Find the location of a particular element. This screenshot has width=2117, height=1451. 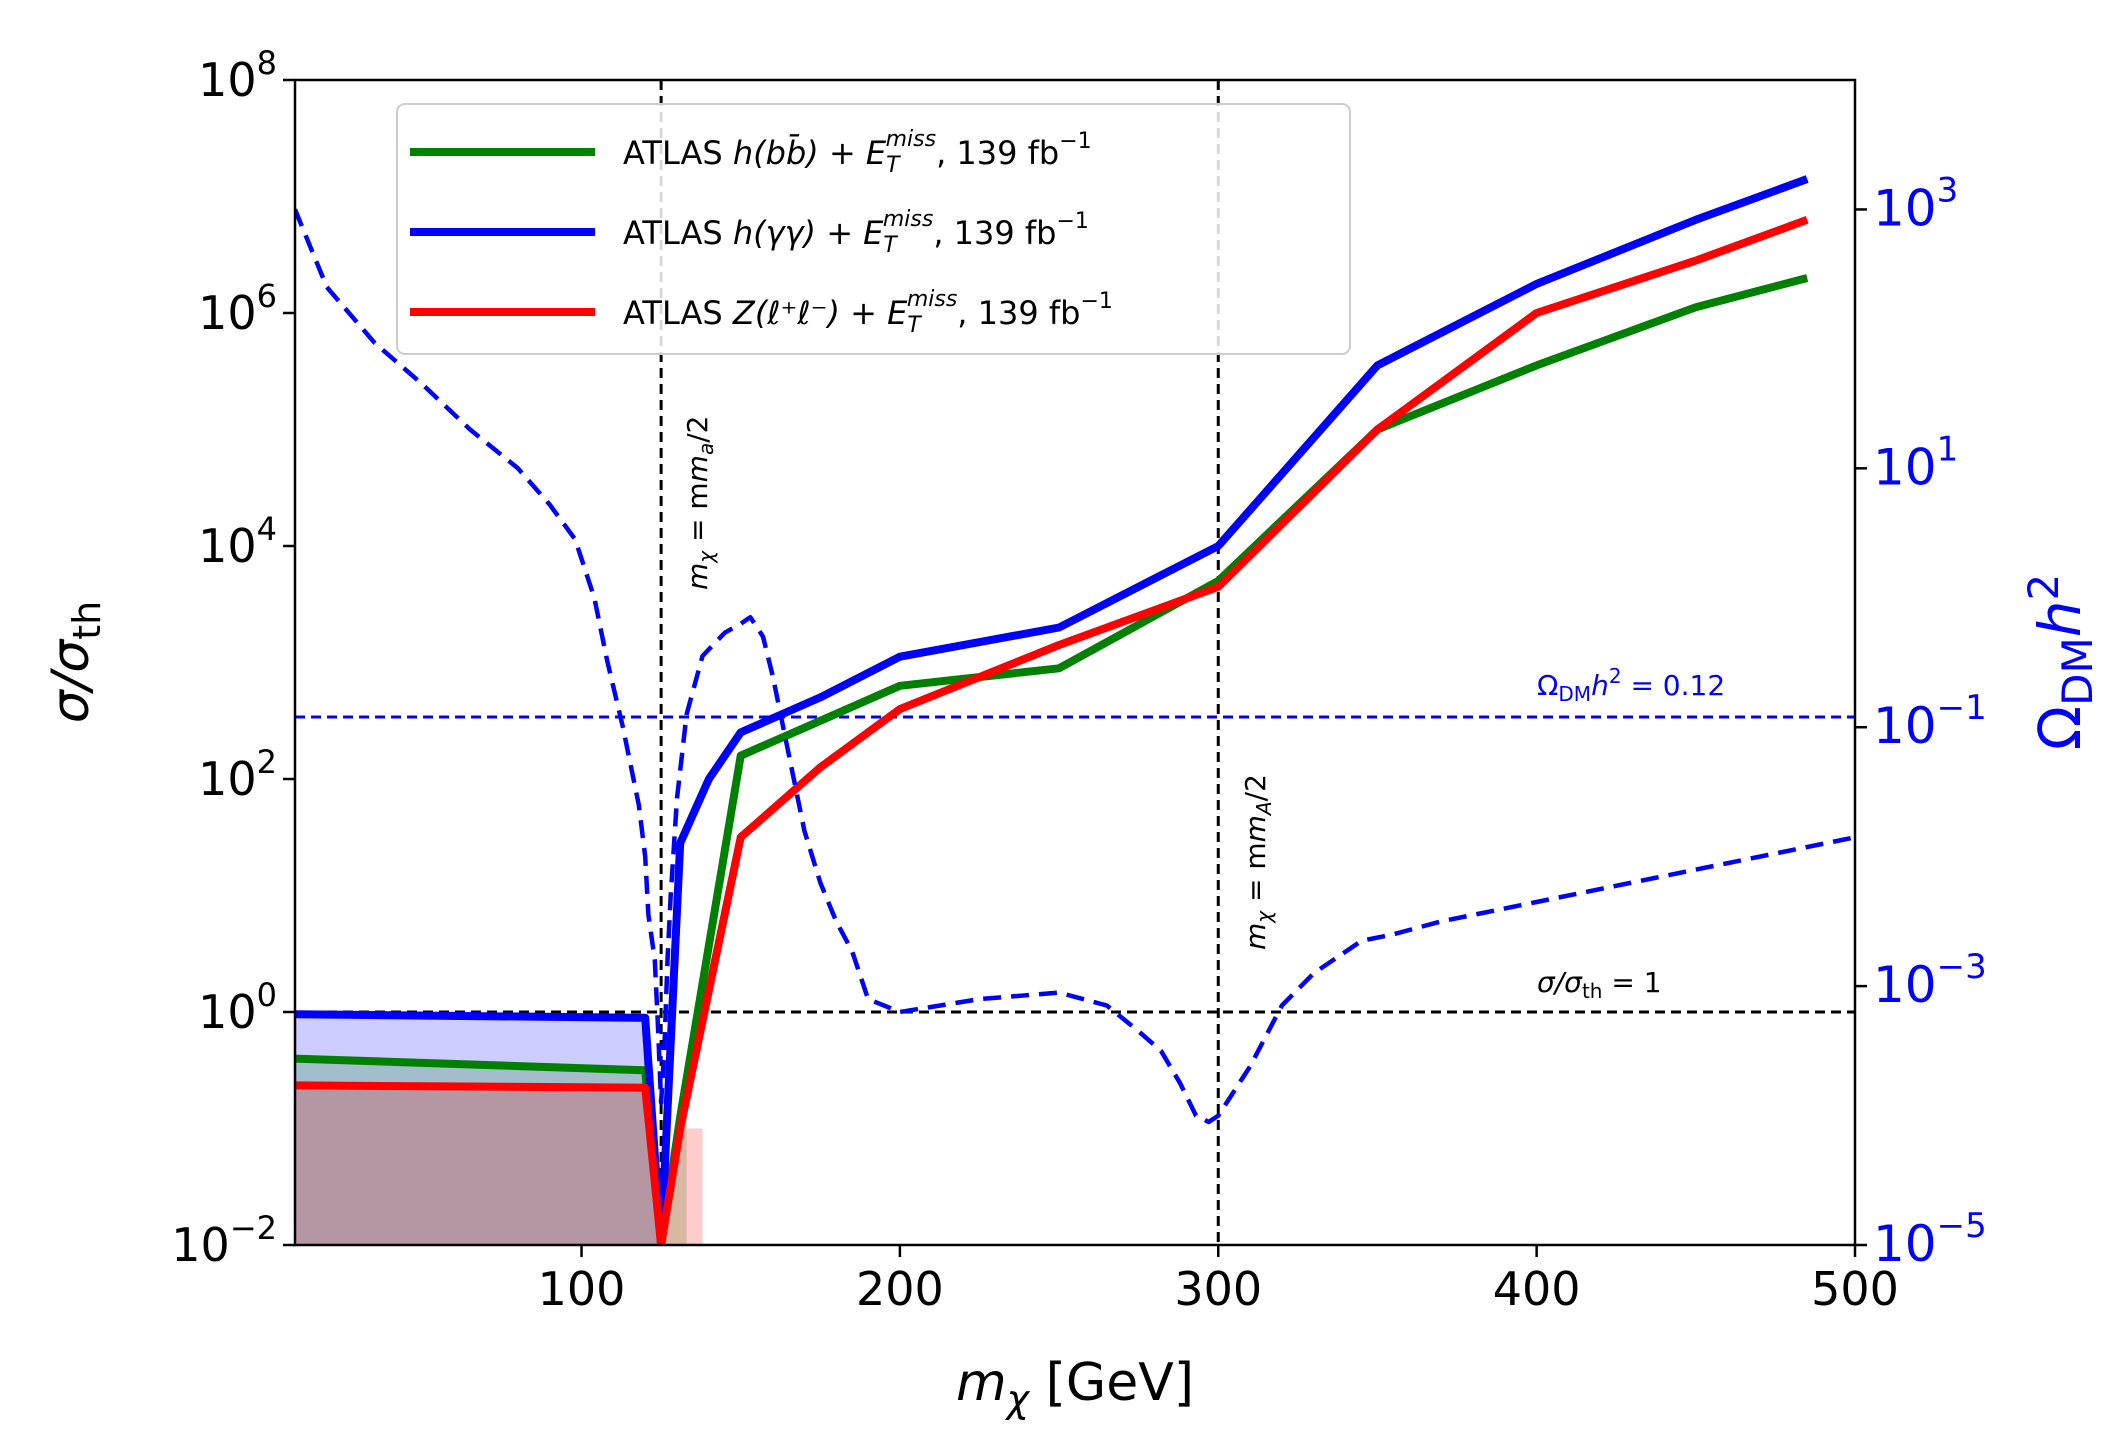

y-tick-label: 10⁸ is located at coordinates (237, 75).